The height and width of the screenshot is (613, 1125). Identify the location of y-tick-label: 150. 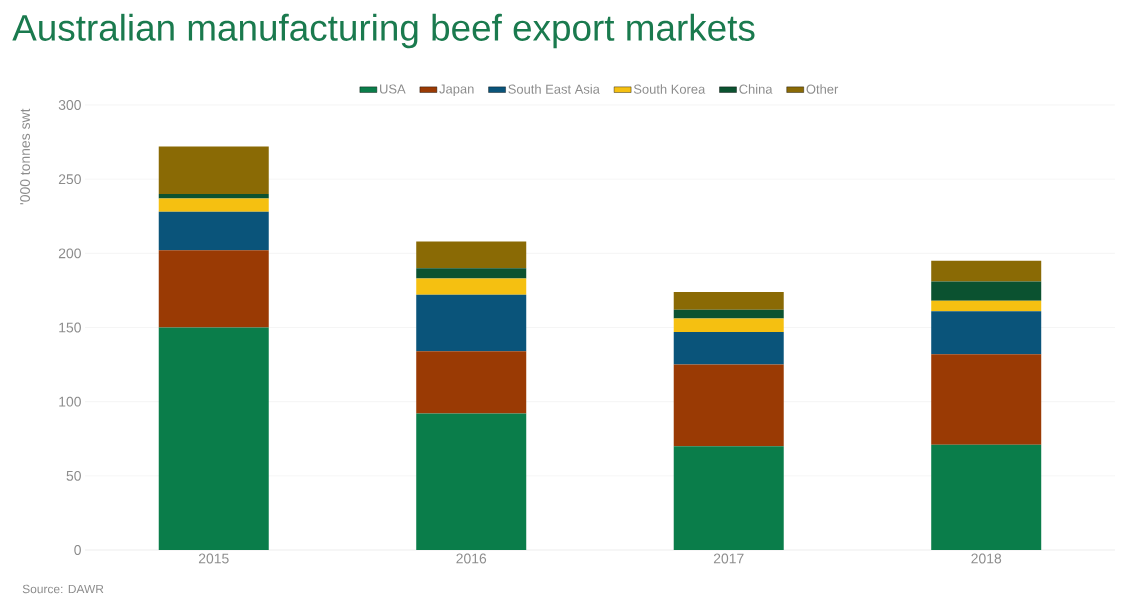
(70, 327).